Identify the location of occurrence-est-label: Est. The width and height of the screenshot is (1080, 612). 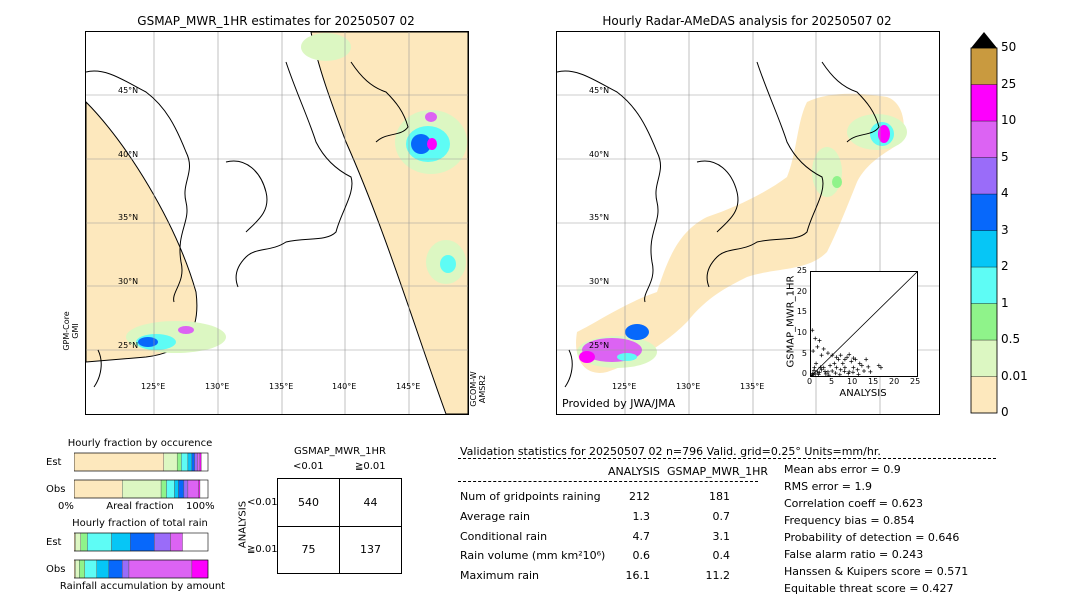
(54, 462).